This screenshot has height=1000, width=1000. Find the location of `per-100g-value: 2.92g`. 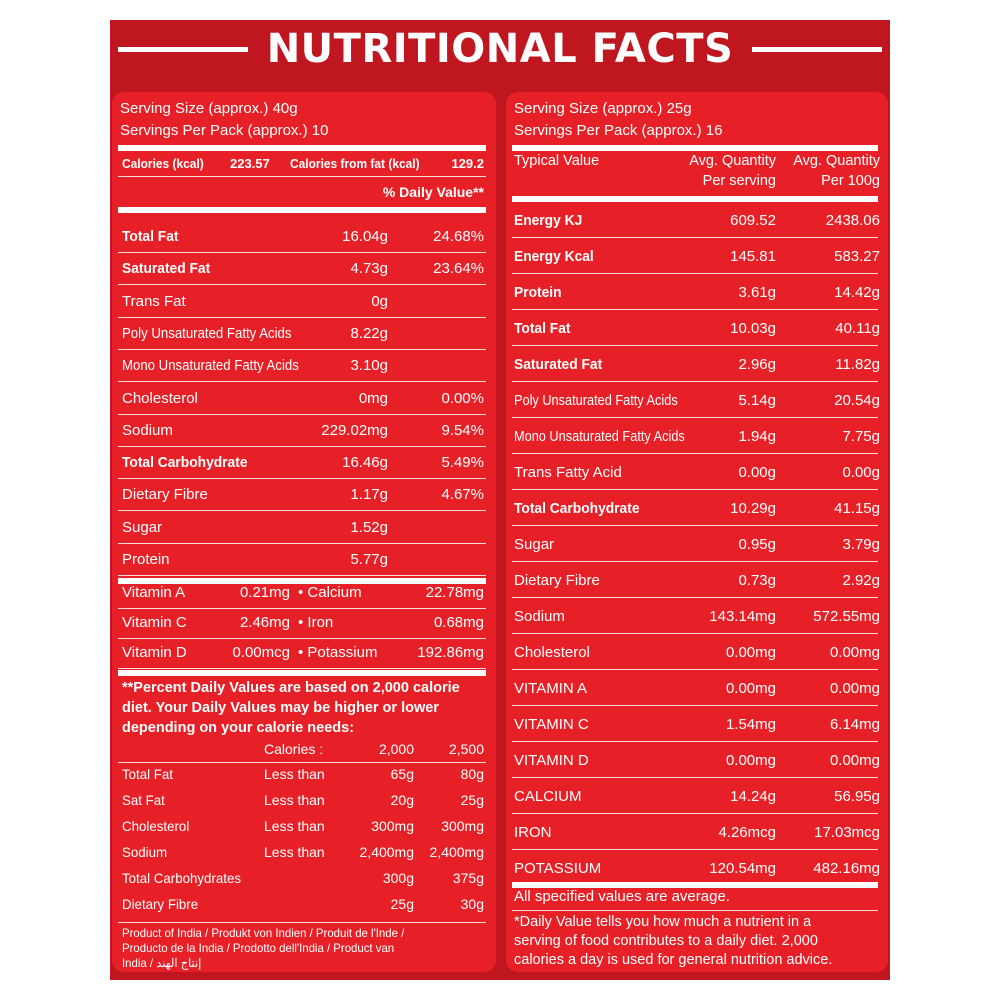

per-100g-value: 2.92g is located at coordinates (861, 580).